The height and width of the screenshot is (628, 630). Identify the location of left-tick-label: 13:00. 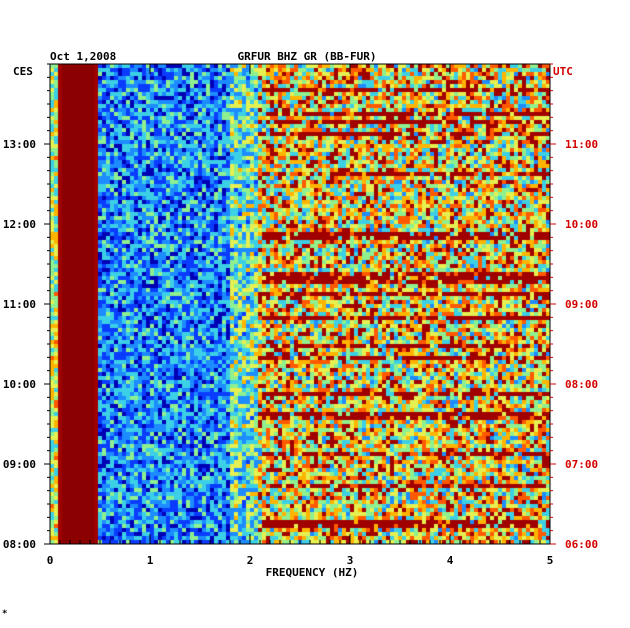
(19, 144).